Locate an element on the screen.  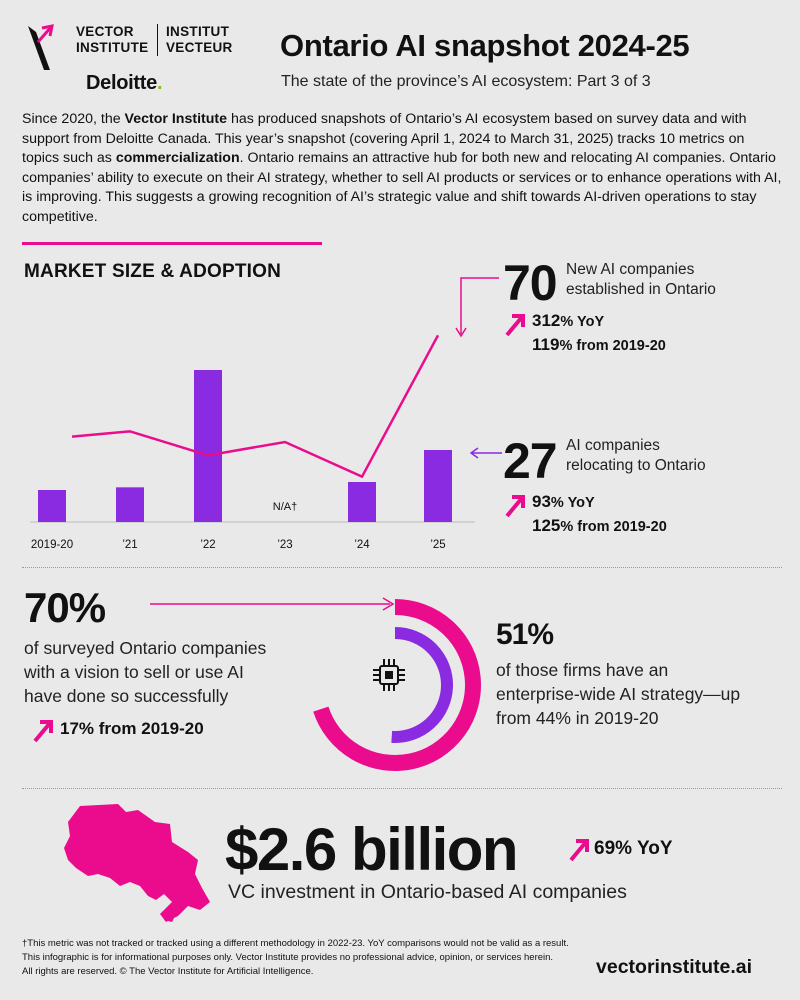
section-rule is located at coordinates (172, 243).